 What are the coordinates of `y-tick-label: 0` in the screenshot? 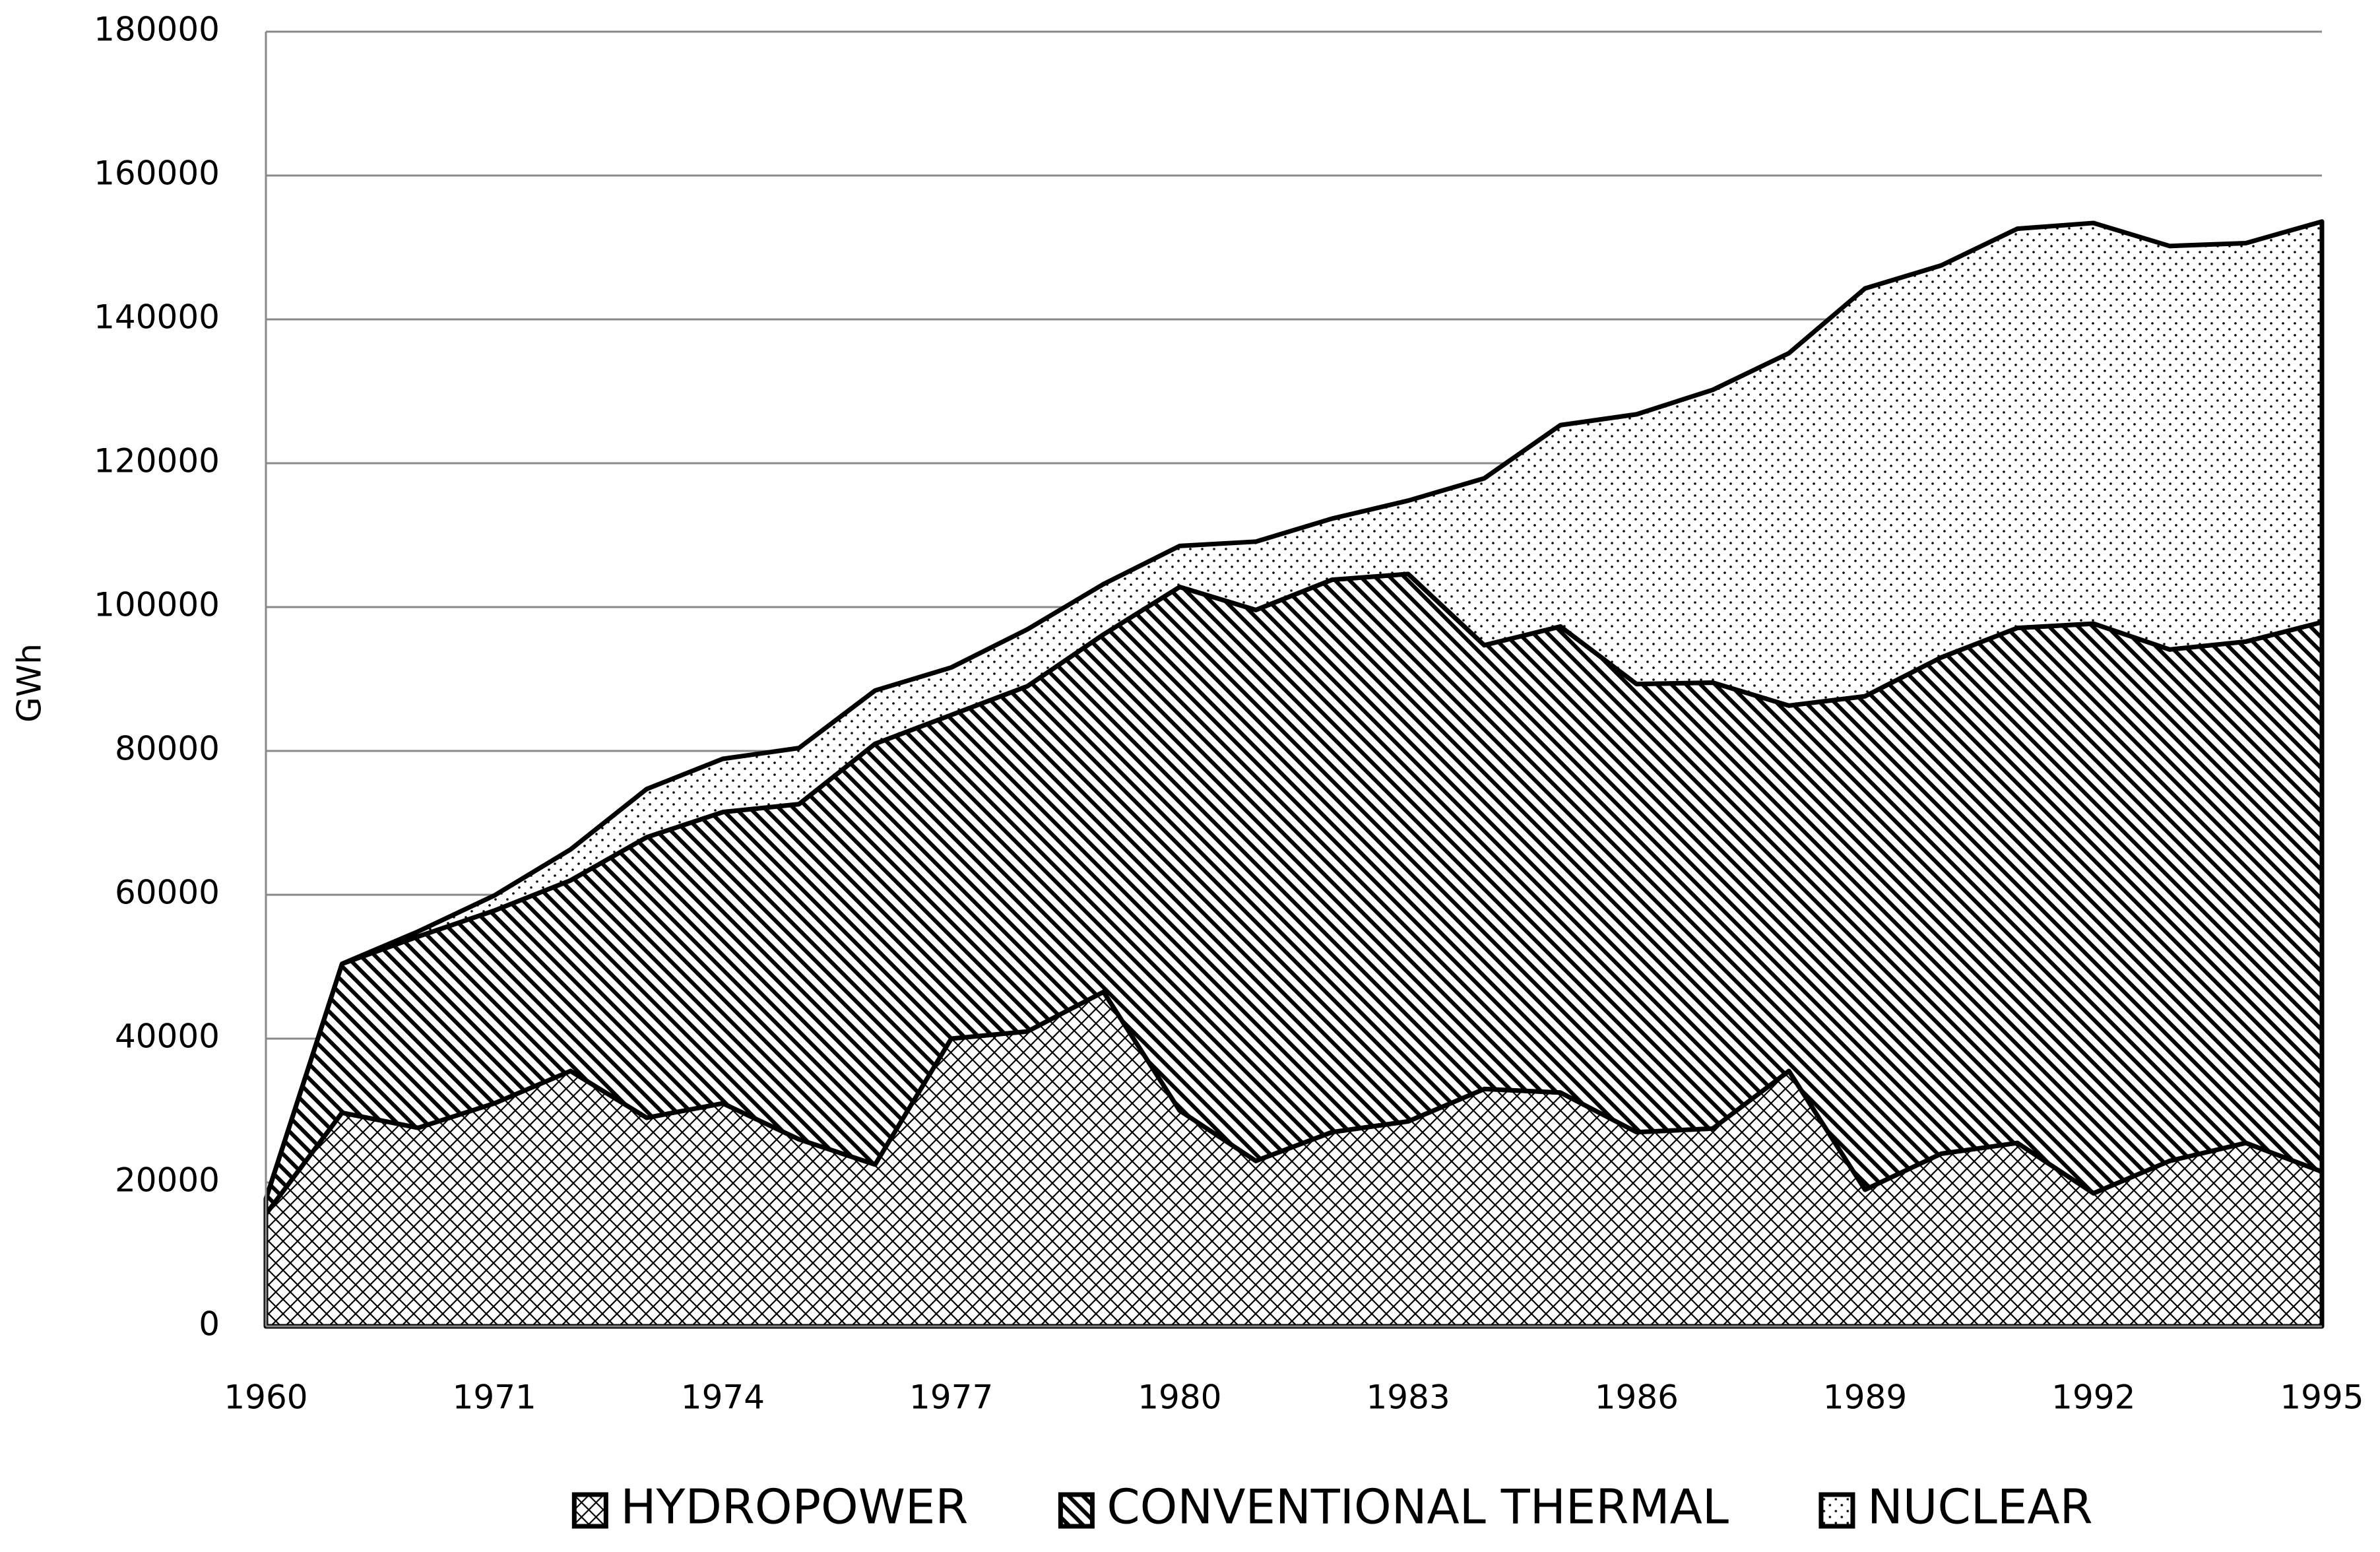 It's located at (209, 1324).